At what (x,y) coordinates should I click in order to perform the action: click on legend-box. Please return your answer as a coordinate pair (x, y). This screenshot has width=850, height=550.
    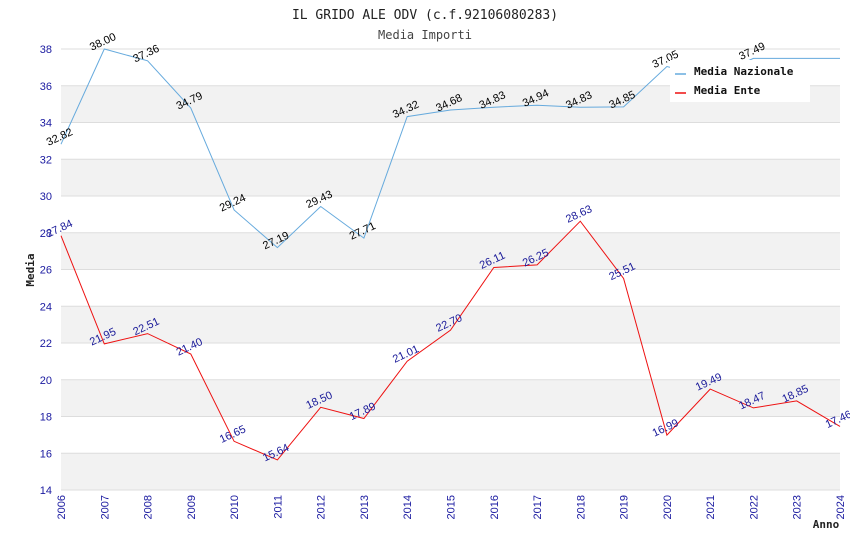
    Looking at the image, I should click on (740, 81).